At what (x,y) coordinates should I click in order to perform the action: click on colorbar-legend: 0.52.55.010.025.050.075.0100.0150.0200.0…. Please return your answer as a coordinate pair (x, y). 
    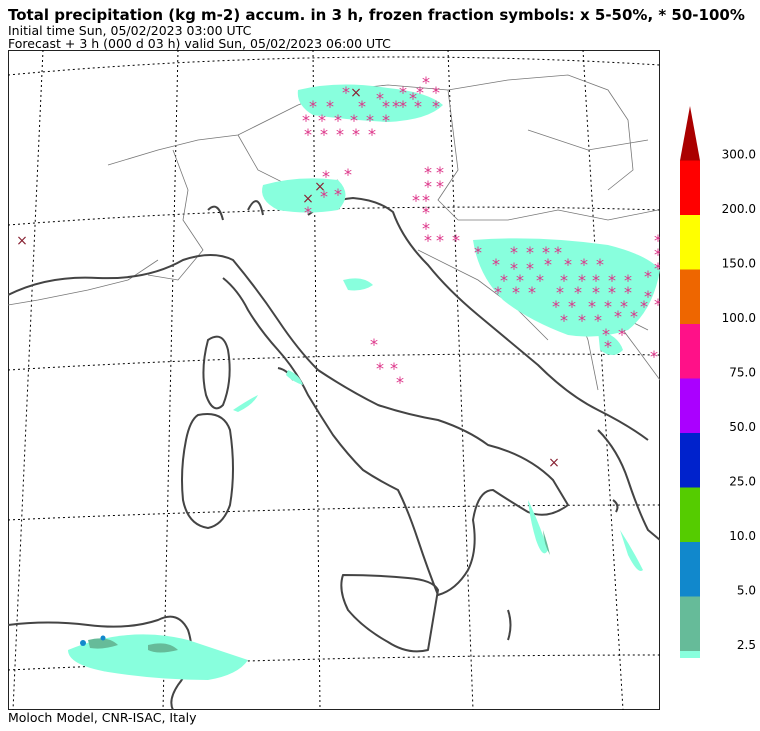
    Looking at the image, I should click on (718, 382).